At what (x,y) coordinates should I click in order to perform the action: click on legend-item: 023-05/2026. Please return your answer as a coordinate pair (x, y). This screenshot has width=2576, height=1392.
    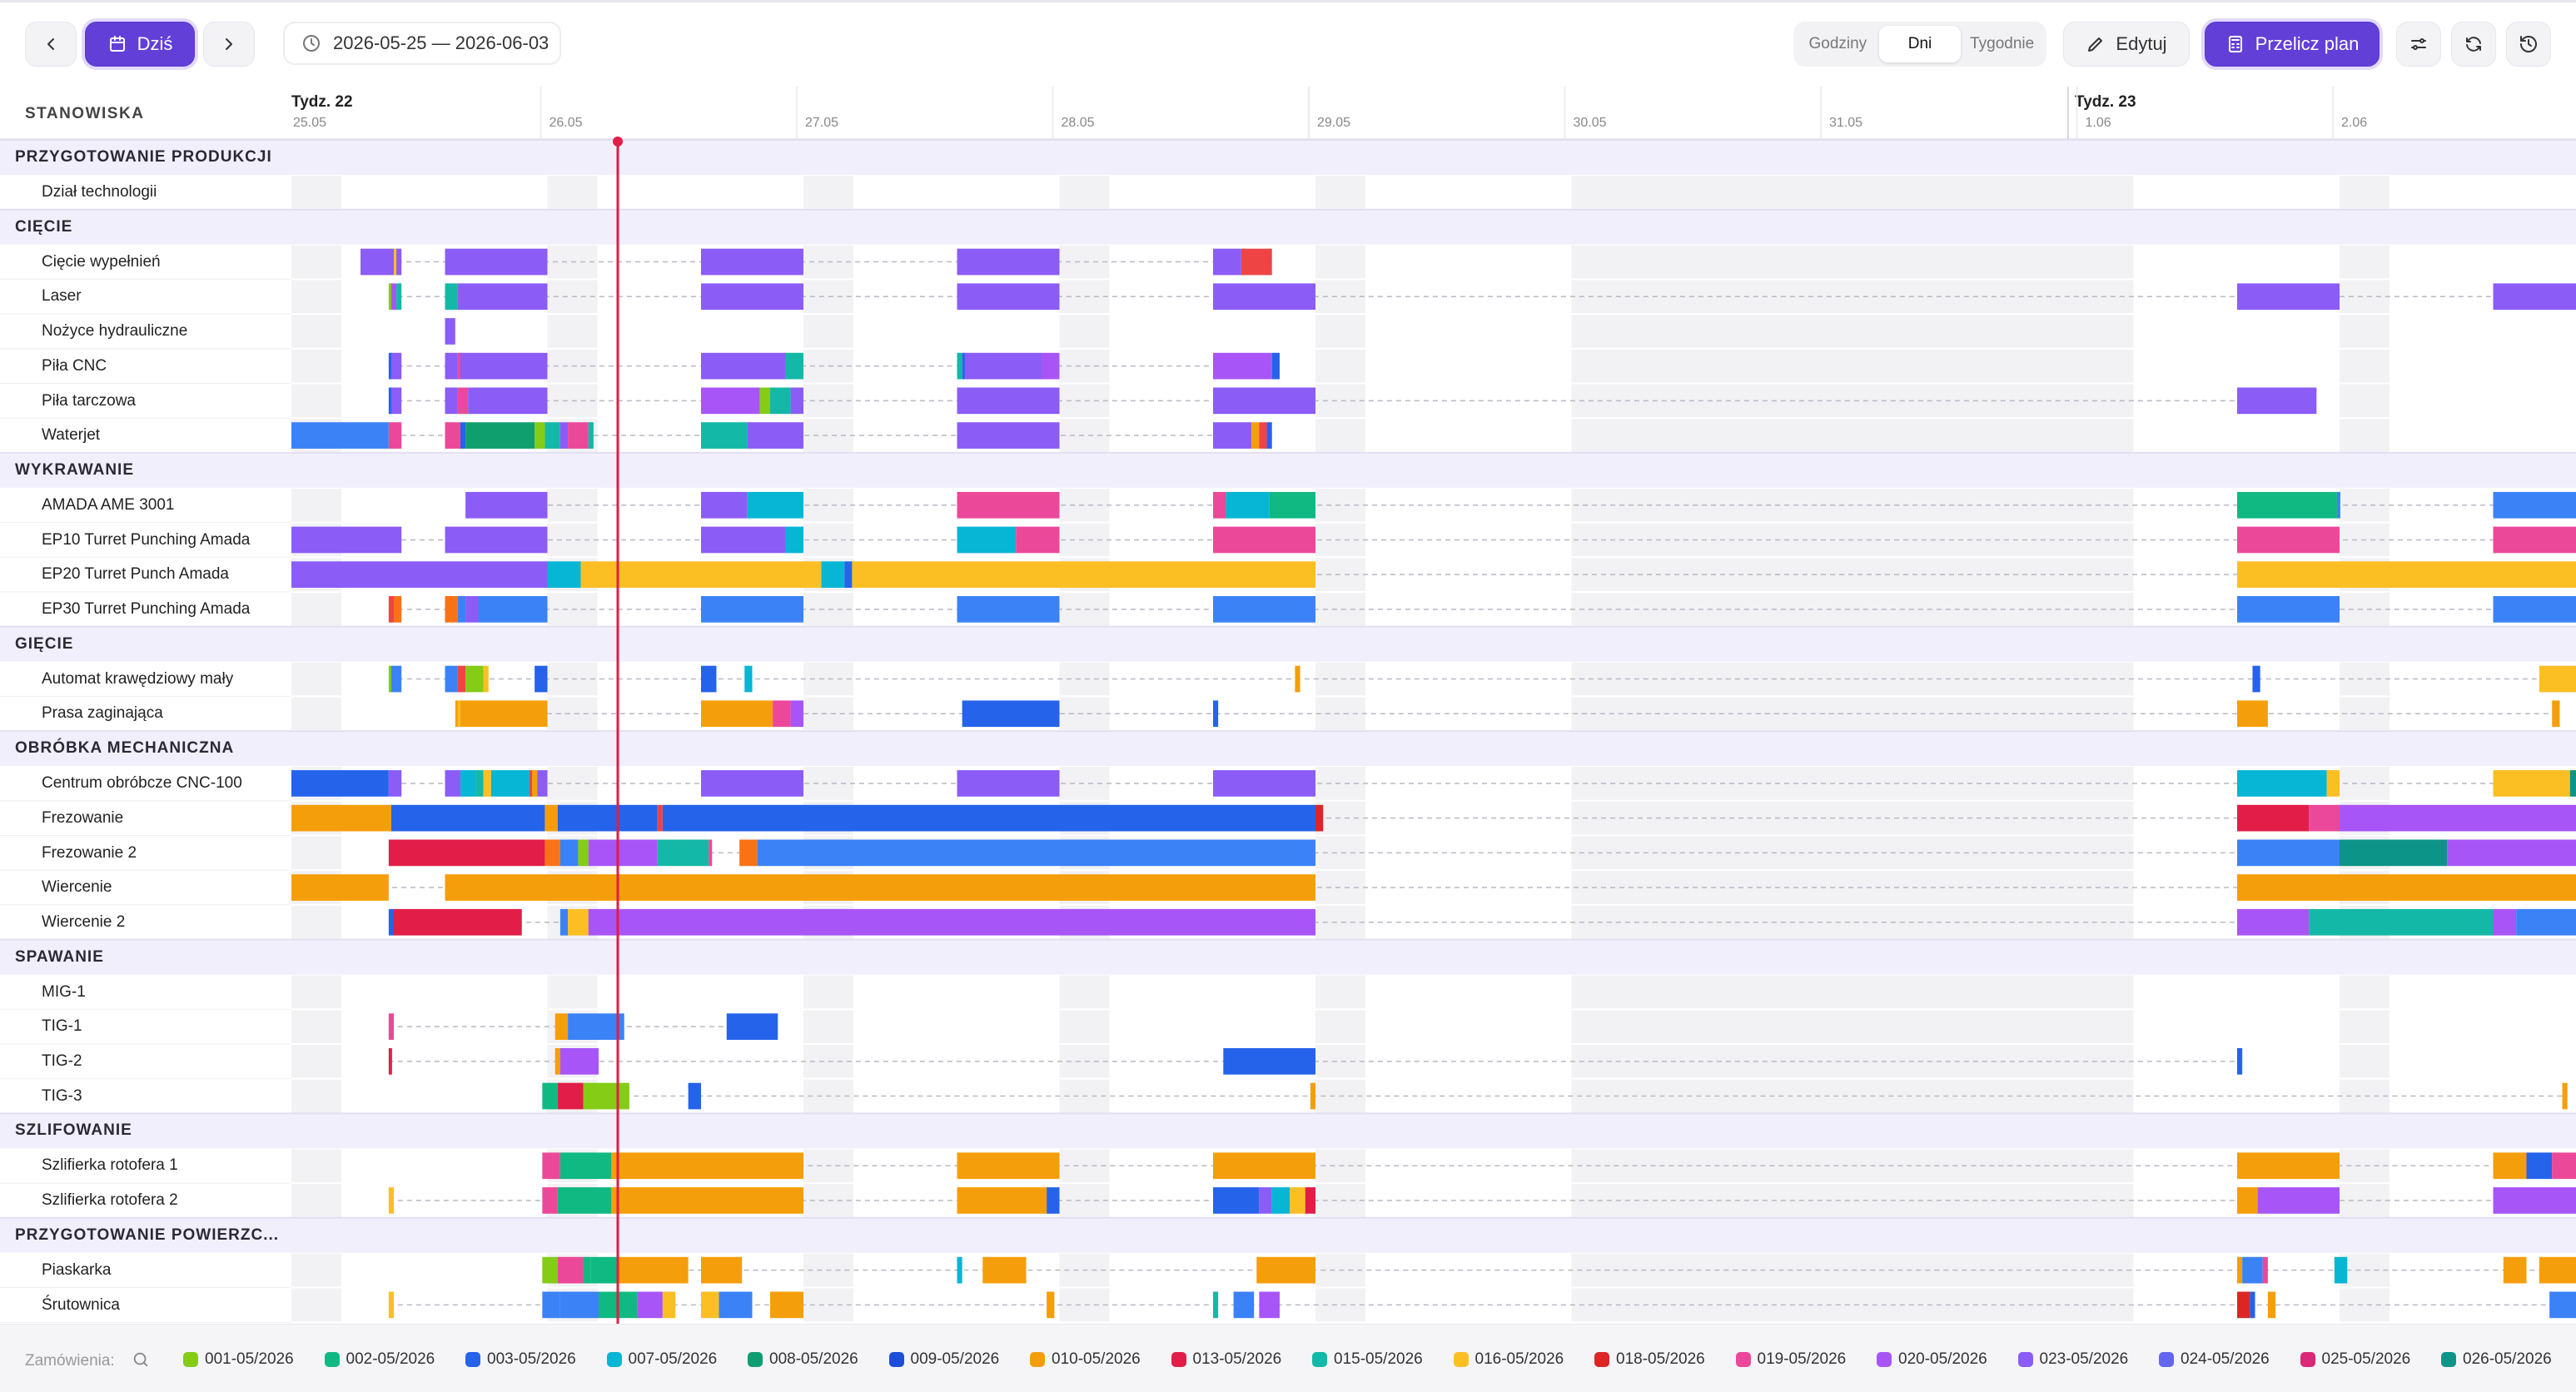
    Looking at the image, I should click on (2072, 1359).